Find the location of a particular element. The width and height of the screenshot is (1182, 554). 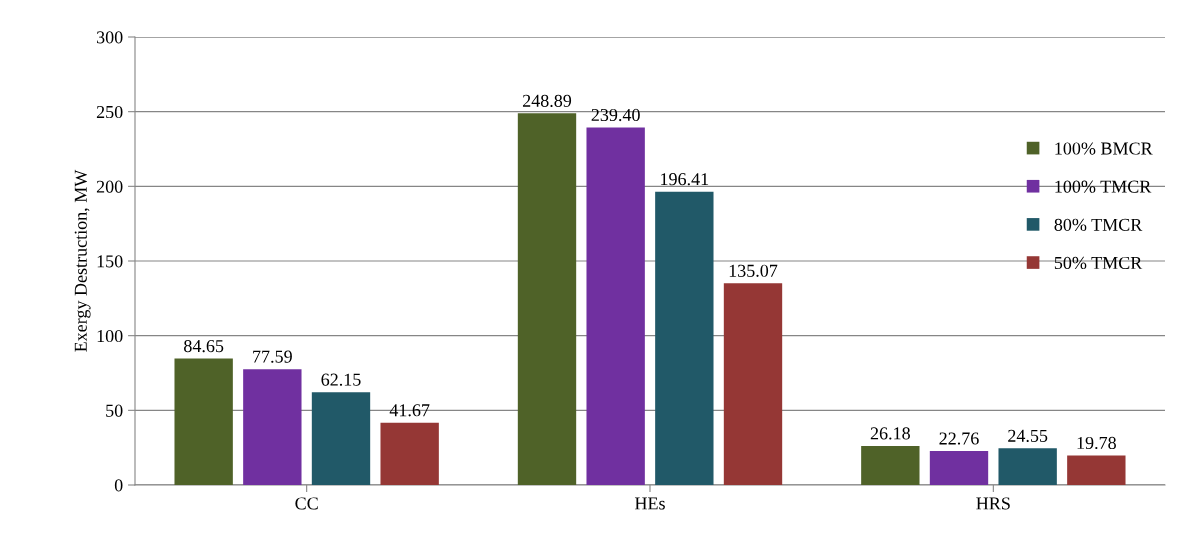

y-tick-label: 0 is located at coordinates (118, 485).